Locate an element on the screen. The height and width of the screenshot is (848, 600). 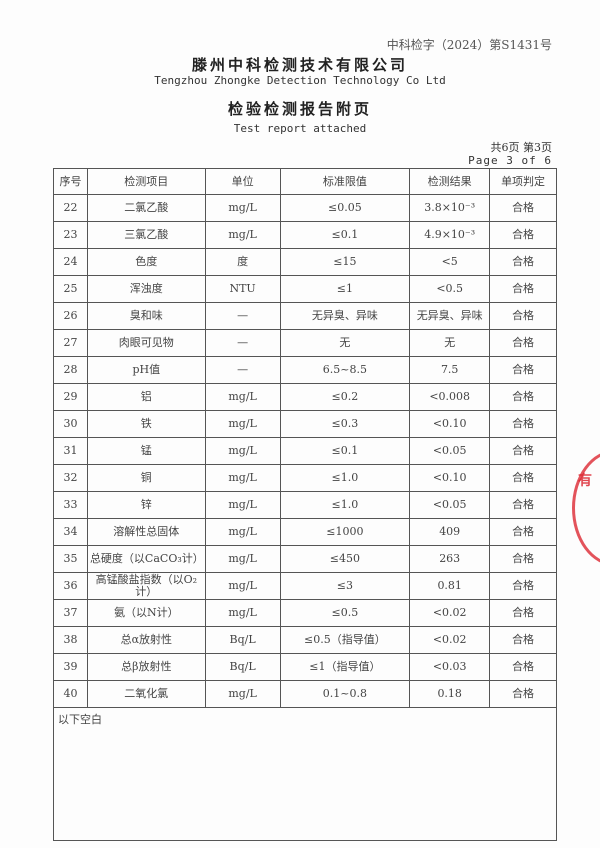
table-row: 32 铜 mg/L ≤1.0 <0.10 合格 is located at coordinates (305, 478).